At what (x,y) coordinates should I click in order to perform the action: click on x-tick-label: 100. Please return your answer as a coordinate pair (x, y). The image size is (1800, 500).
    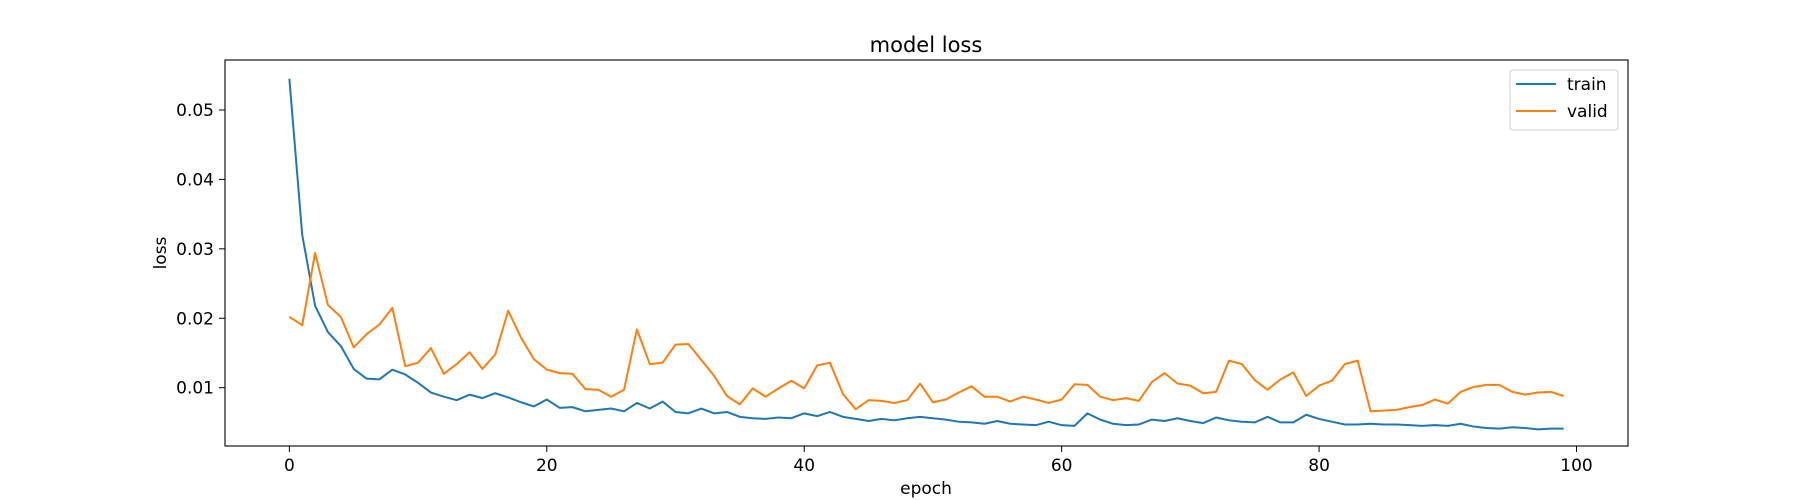
    Looking at the image, I should click on (1576, 466).